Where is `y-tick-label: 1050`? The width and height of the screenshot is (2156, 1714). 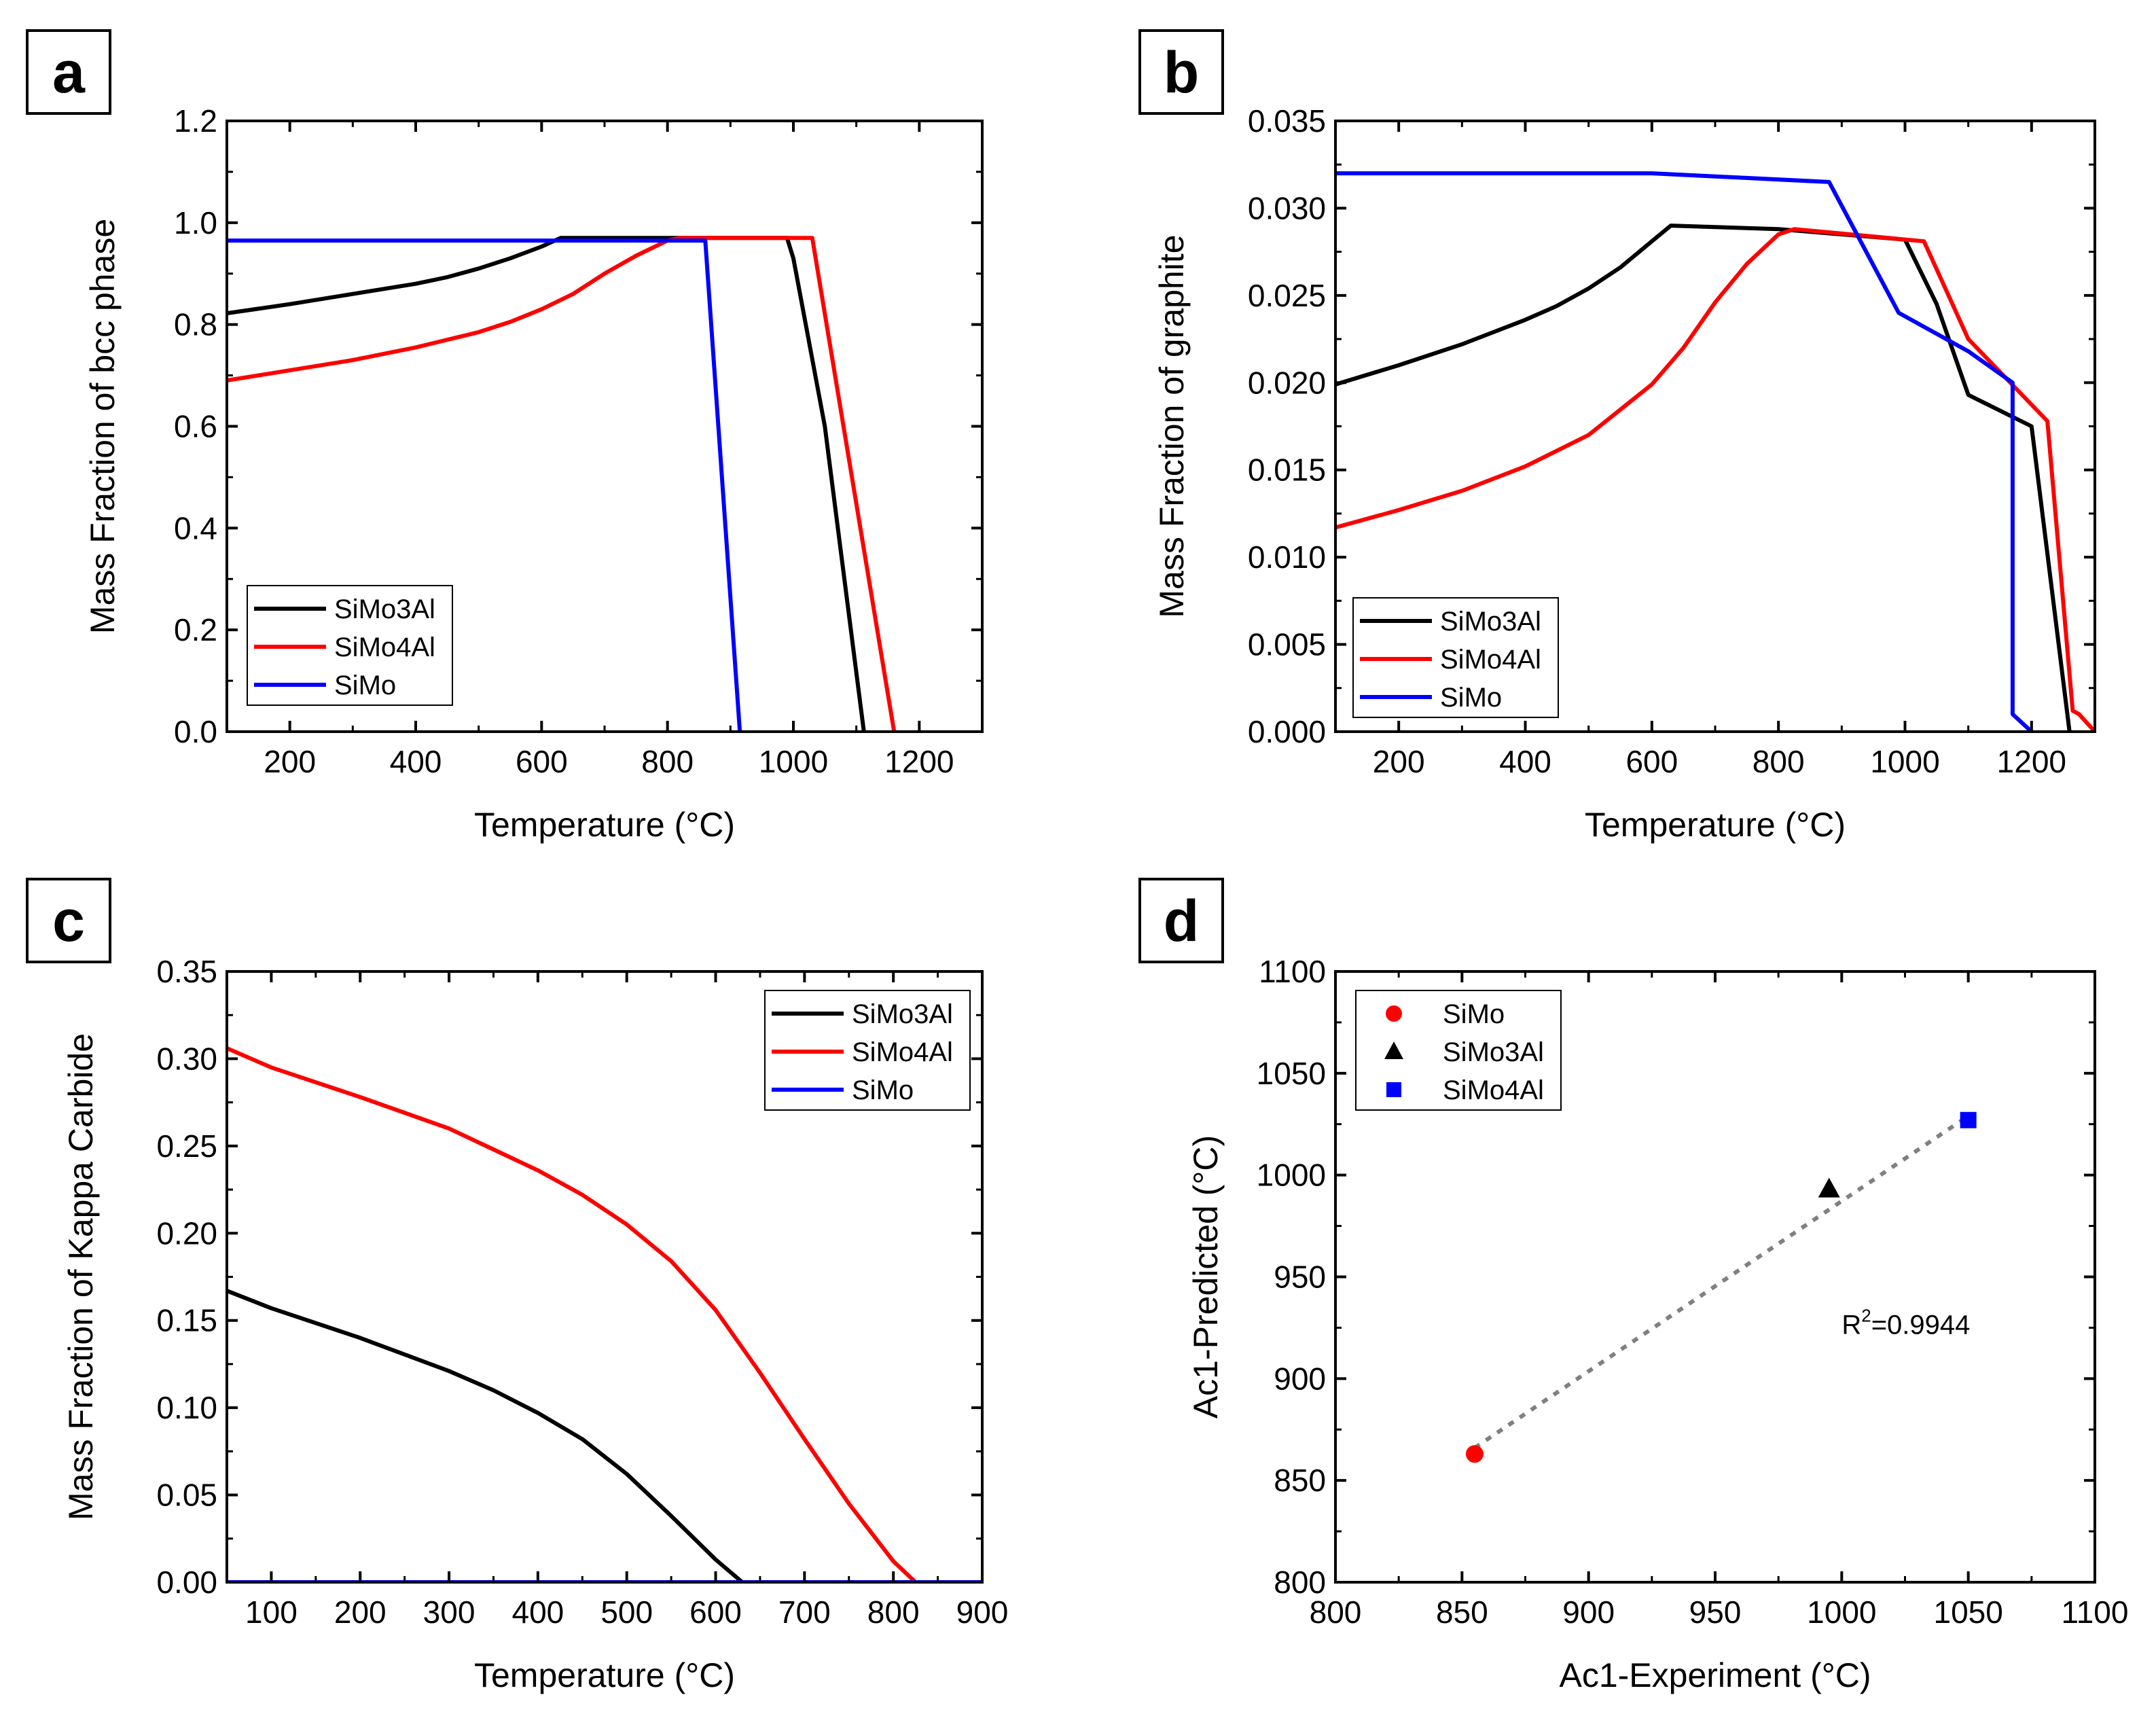
y-tick-label: 1050 is located at coordinates (1292, 1073).